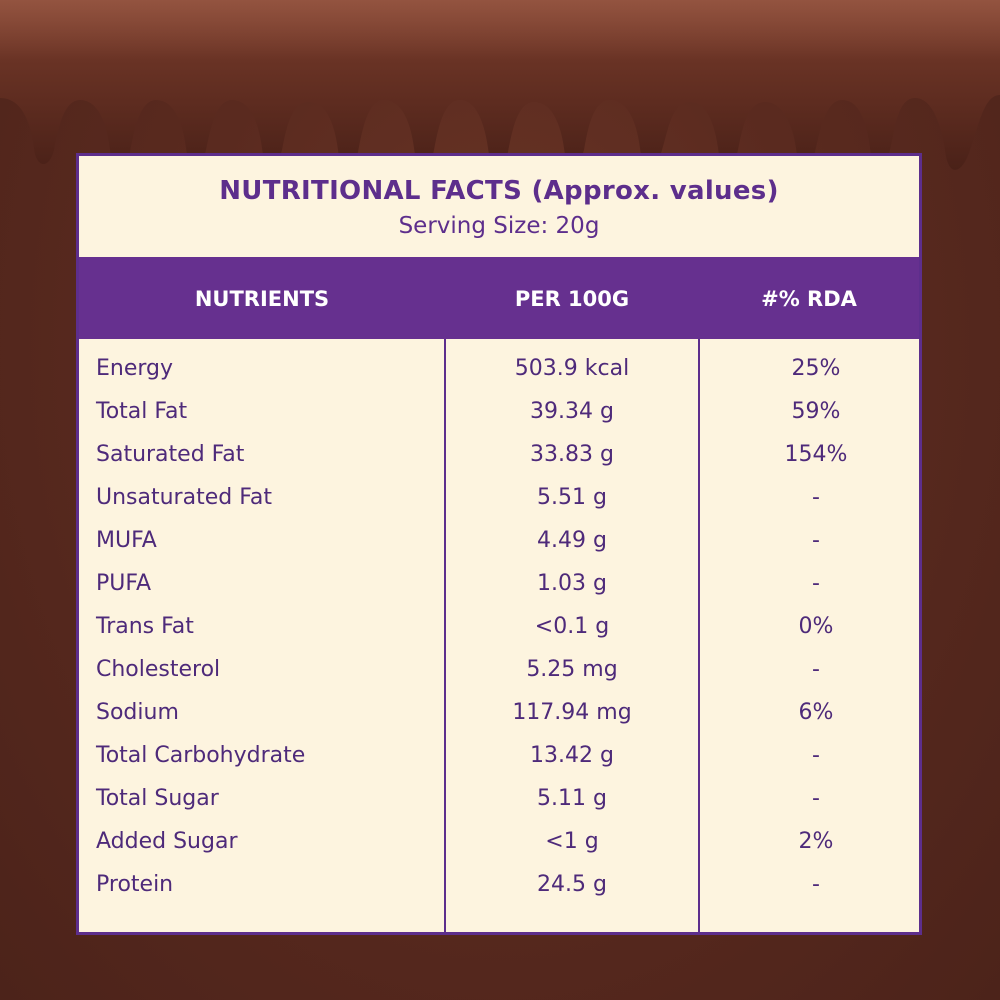 The height and width of the screenshot is (1000, 1000). What do you see at coordinates (499, 798) in the screenshot?
I see `table-row: Total Sugar 5.11 g -` at bounding box center [499, 798].